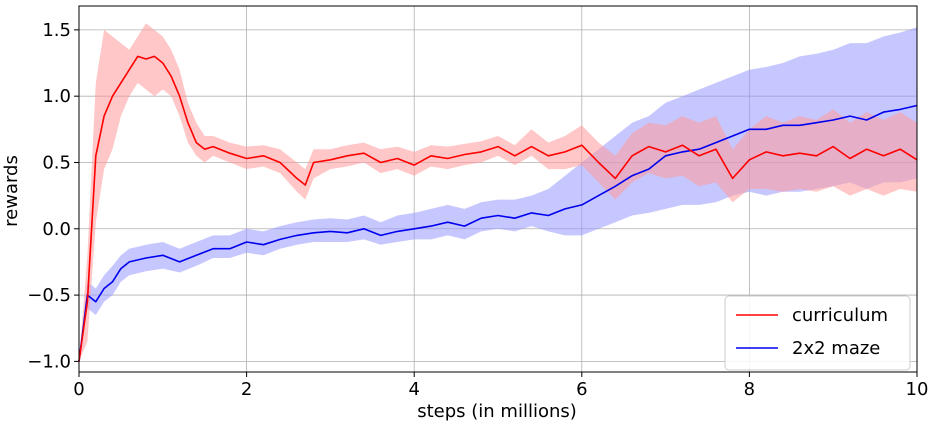 This screenshot has height=424, width=938. Describe the element at coordinates (49, 295) in the screenshot. I see `y-tick-label: −0.5` at that location.